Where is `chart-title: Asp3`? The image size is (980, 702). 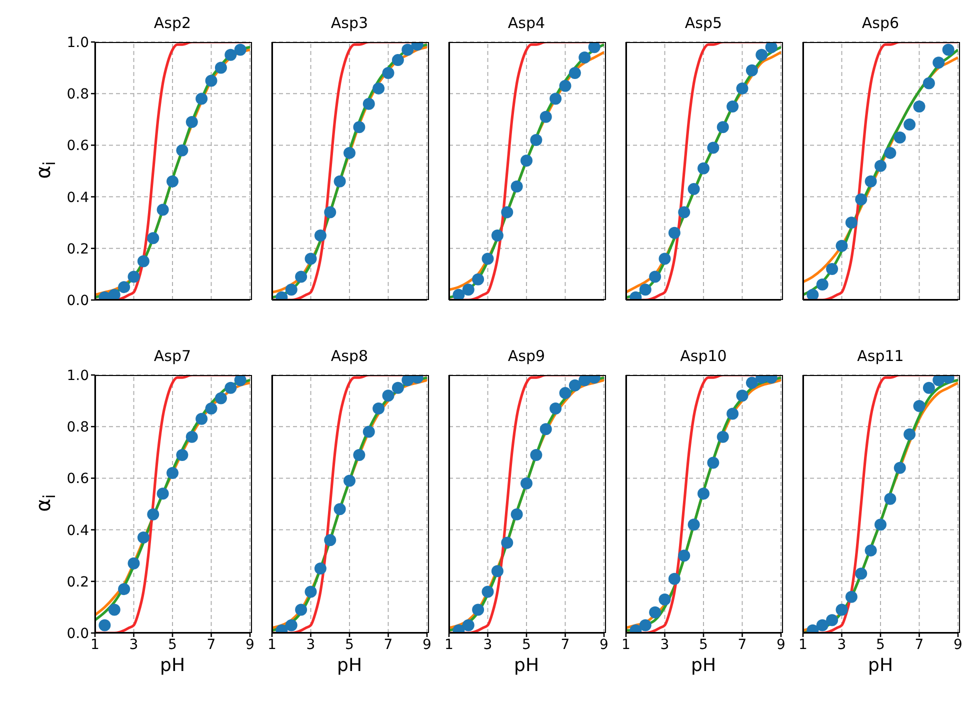
chart-title: Asp3 is located at coordinates (350, 23).